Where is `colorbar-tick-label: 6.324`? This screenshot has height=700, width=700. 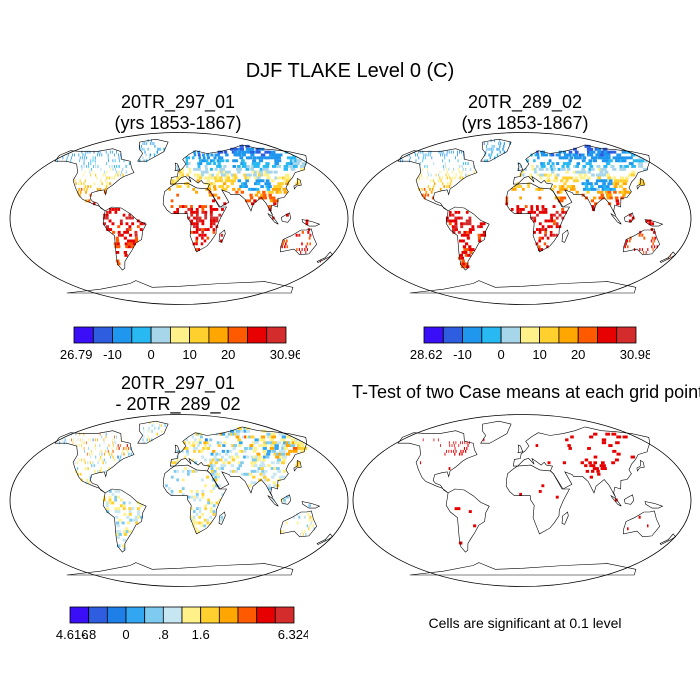
colorbar-tick-label: 6.324 is located at coordinates (293, 634).